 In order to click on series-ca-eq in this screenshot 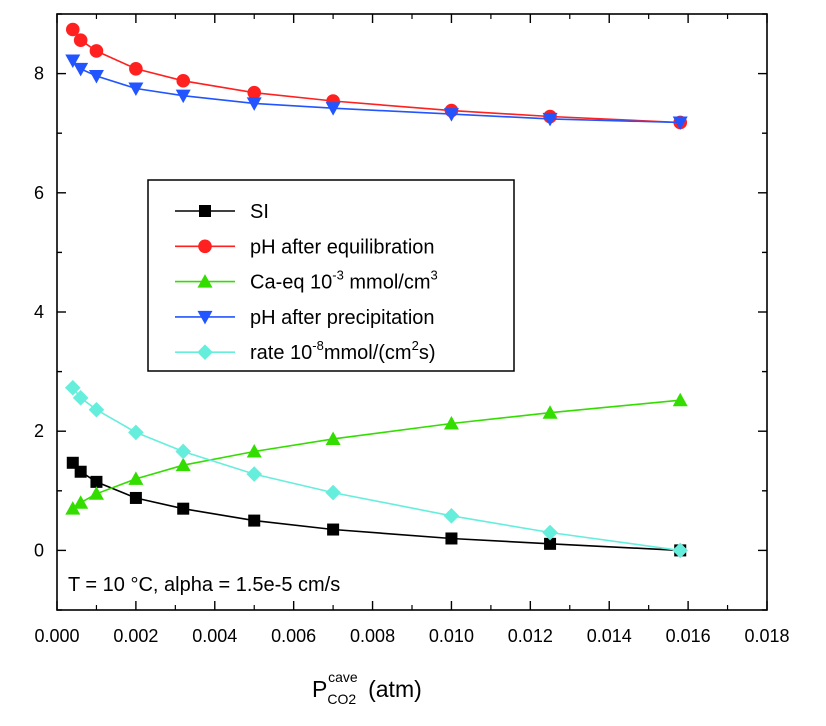, I will do `click(376, 453)`.